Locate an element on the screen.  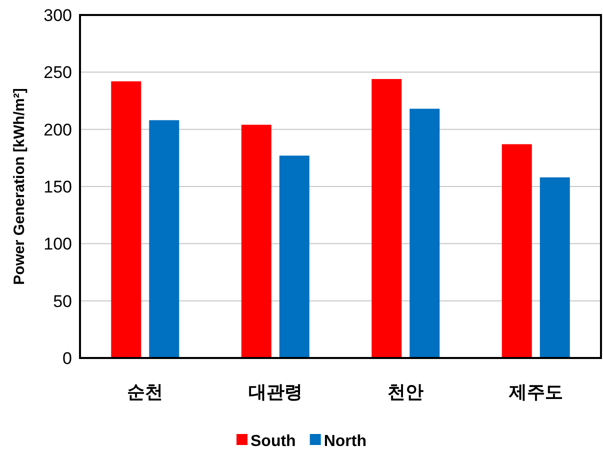
y-tick-label: 250 is located at coordinates (58, 72).